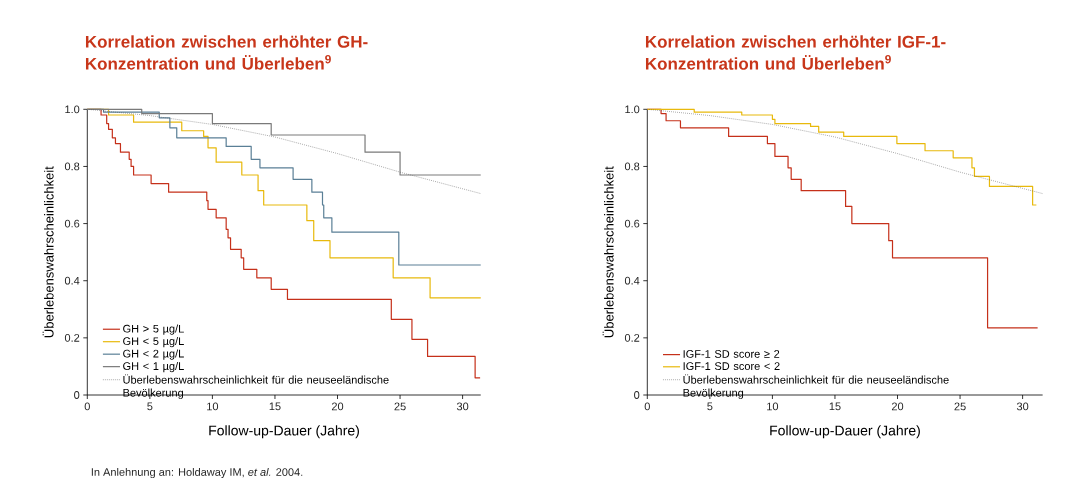  I want to click on legend-label: IGF-1 SD score ≥ 2, so click(731, 354).